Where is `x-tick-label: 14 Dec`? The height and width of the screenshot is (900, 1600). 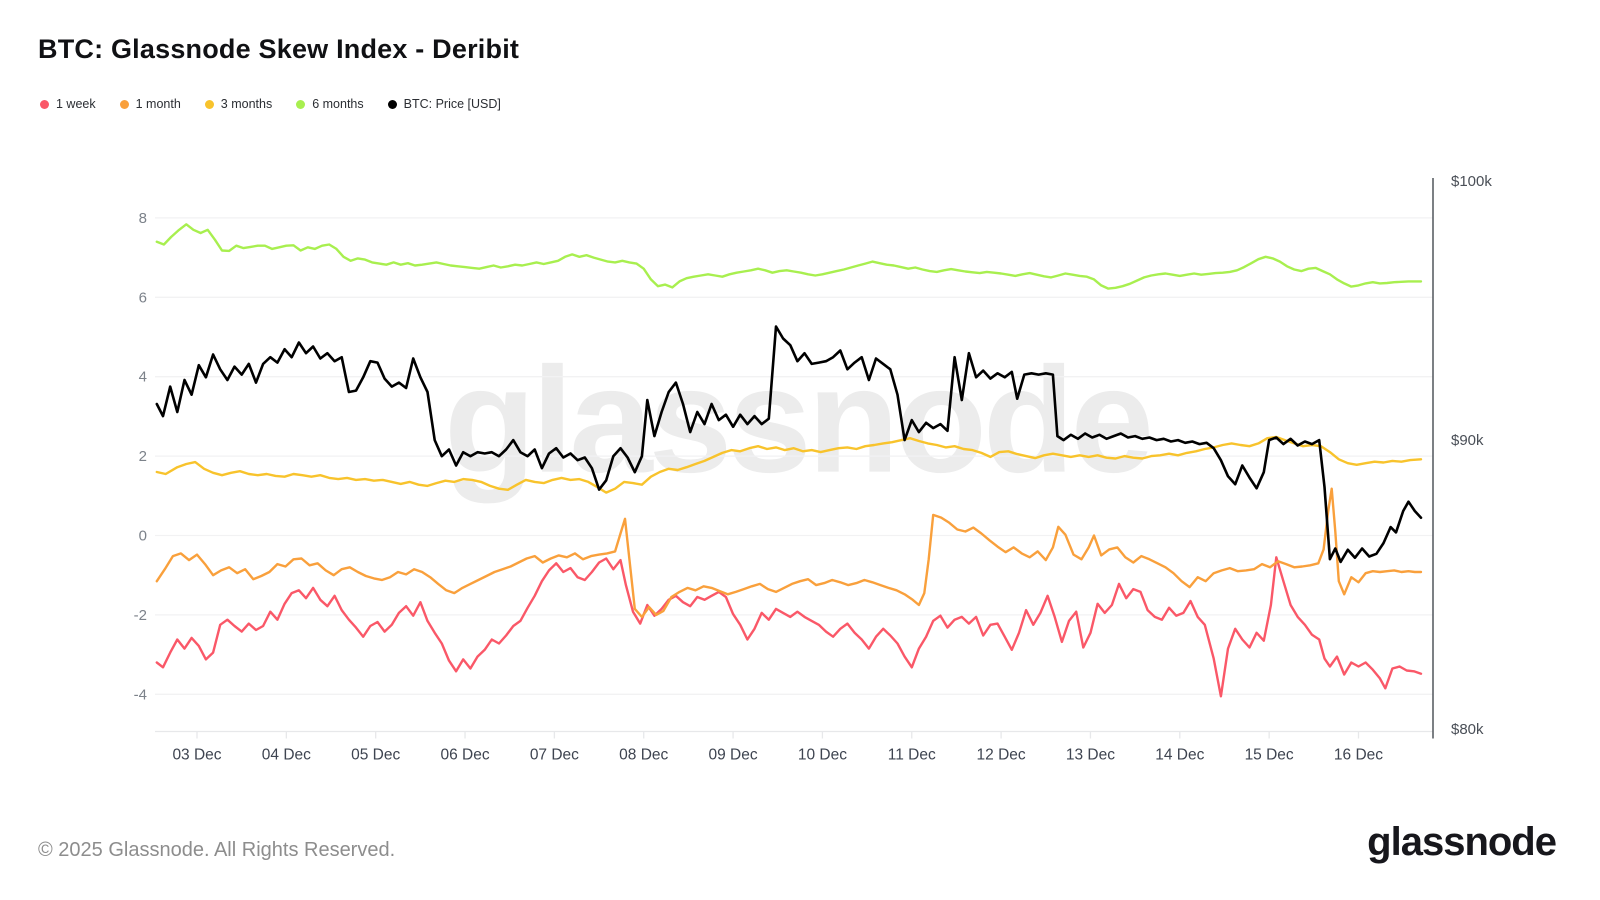
x-tick-label: 14 Dec is located at coordinates (1179, 755).